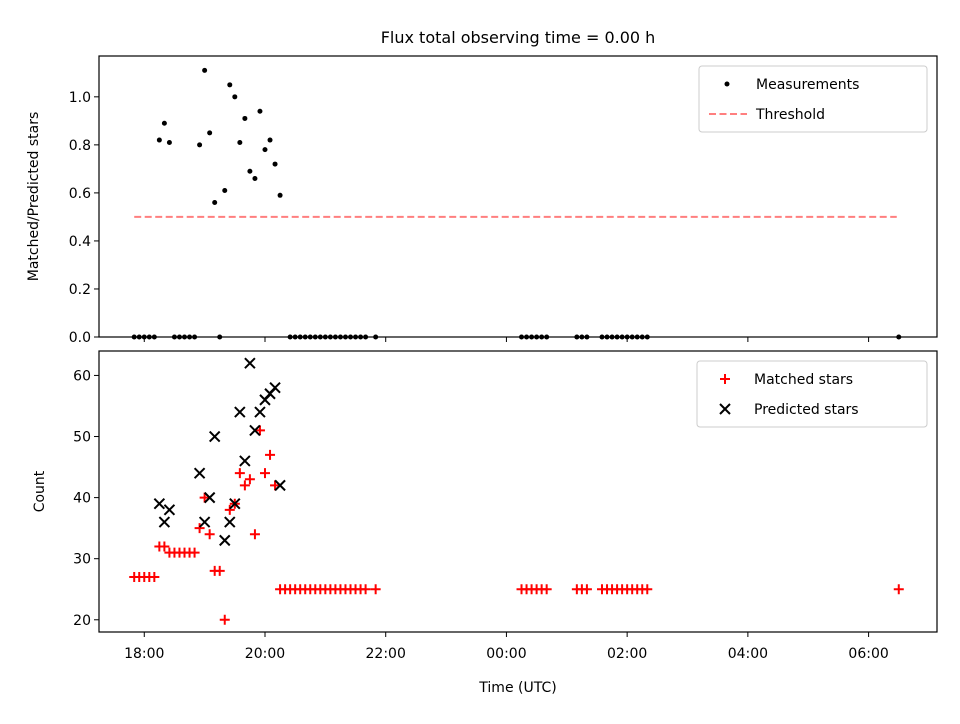 Image resolution: width=960 pixels, height=724 pixels. Describe the element at coordinates (82, 560) in the screenshot. I see `y-tick-label: 30` at that location.